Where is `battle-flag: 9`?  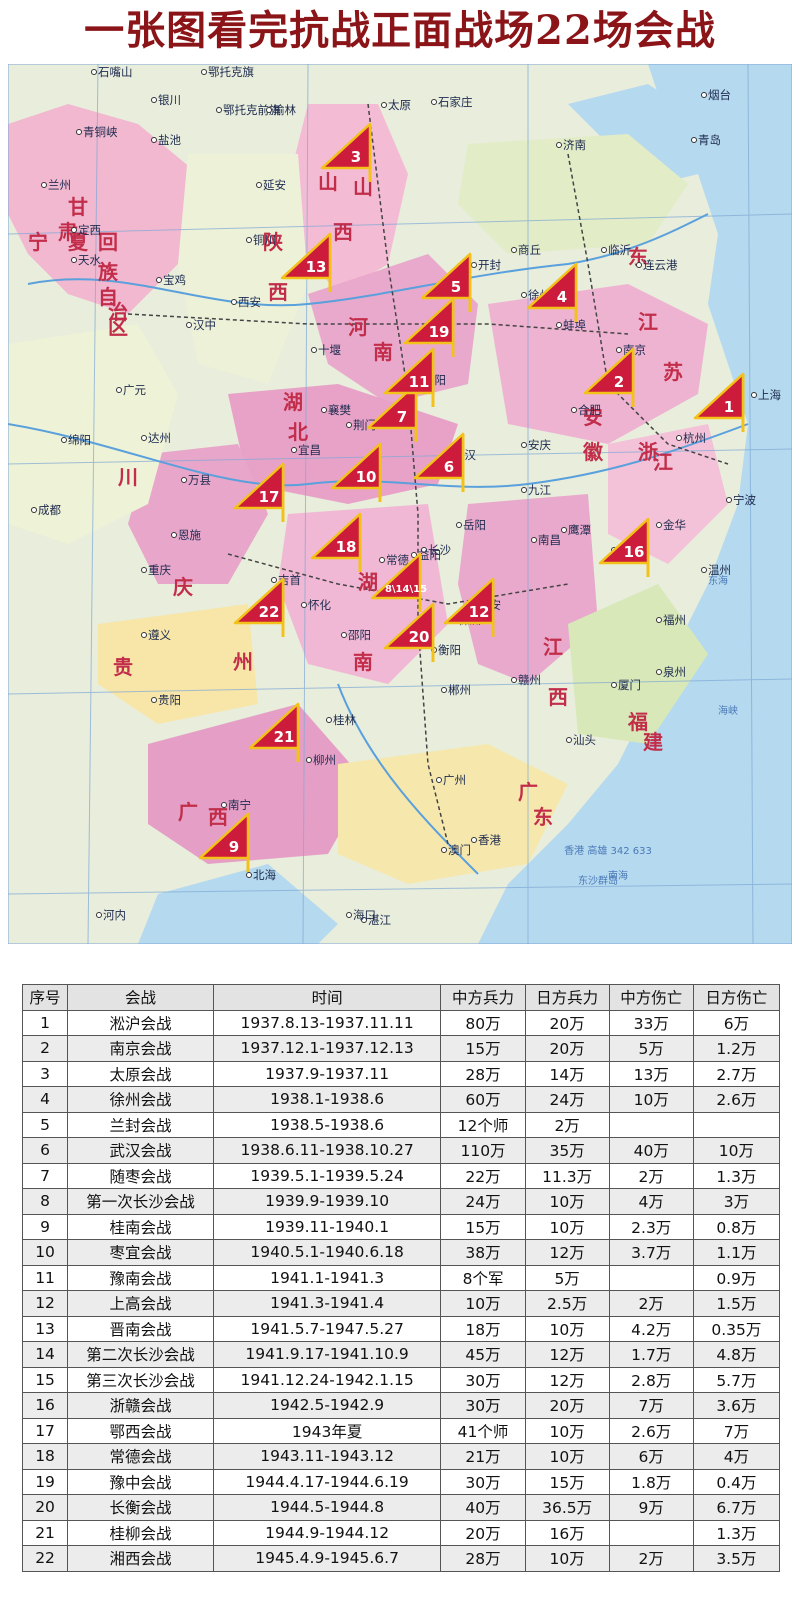 battle-flag: 9 is located at coordinates (224, 842).